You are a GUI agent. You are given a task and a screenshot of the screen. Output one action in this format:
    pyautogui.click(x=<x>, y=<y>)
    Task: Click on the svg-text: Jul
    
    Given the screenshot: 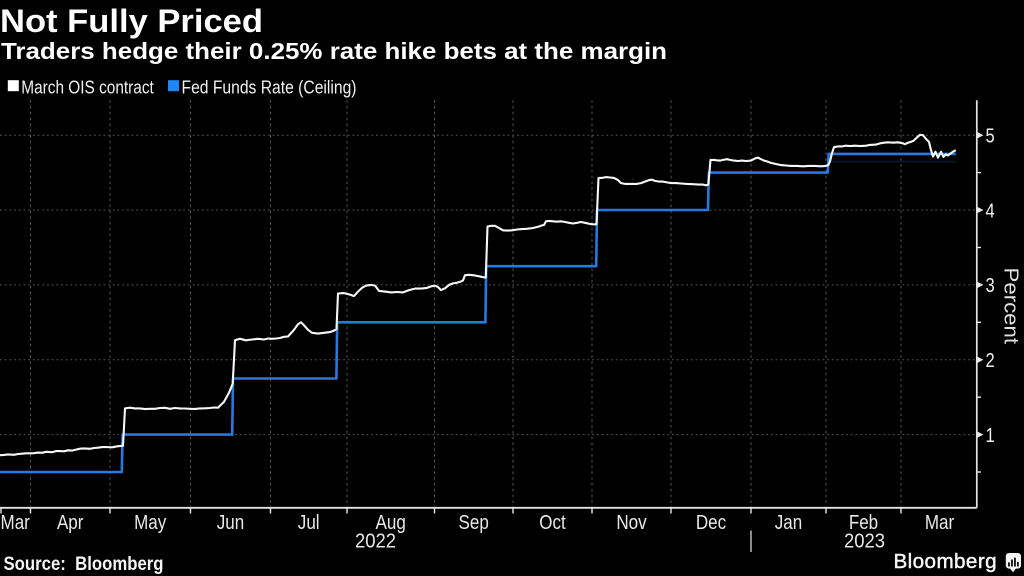 What is the action you would take?
    pyautogui.click(x=309, y=523)
    